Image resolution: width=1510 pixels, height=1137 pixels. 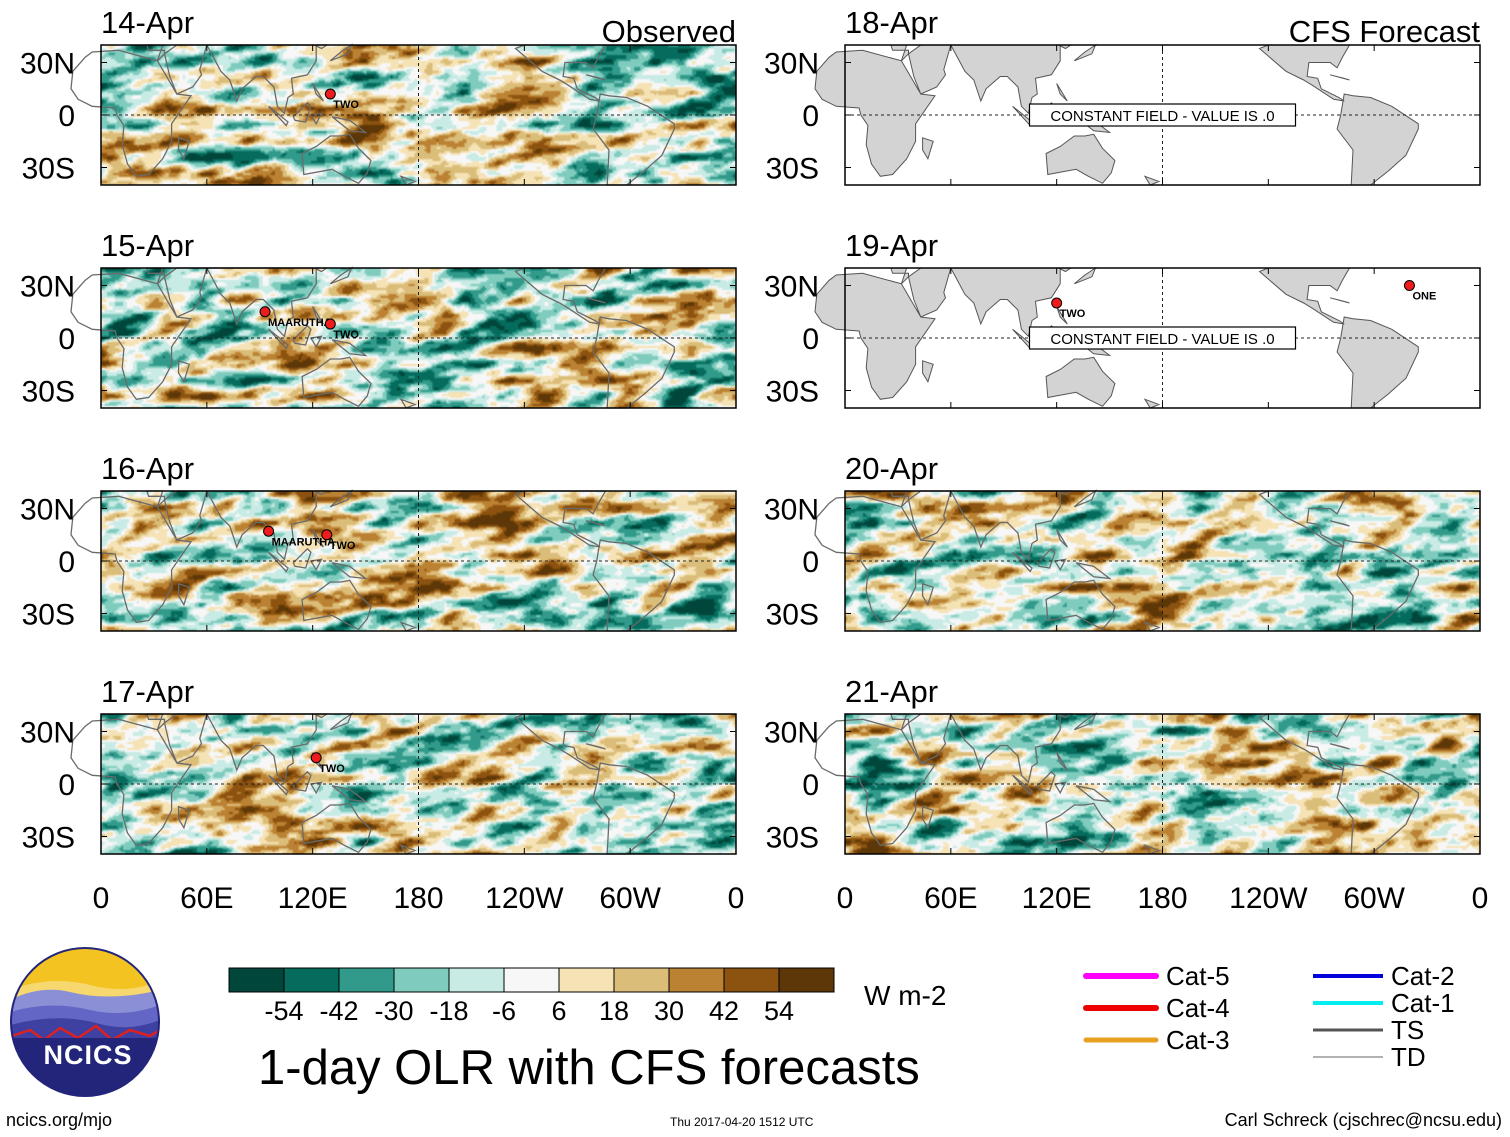 What do you see at coordinates (1385, 31) in the screenshot?
I see `panel-header: CFS Forecast` at bounding box center [1385, 31].